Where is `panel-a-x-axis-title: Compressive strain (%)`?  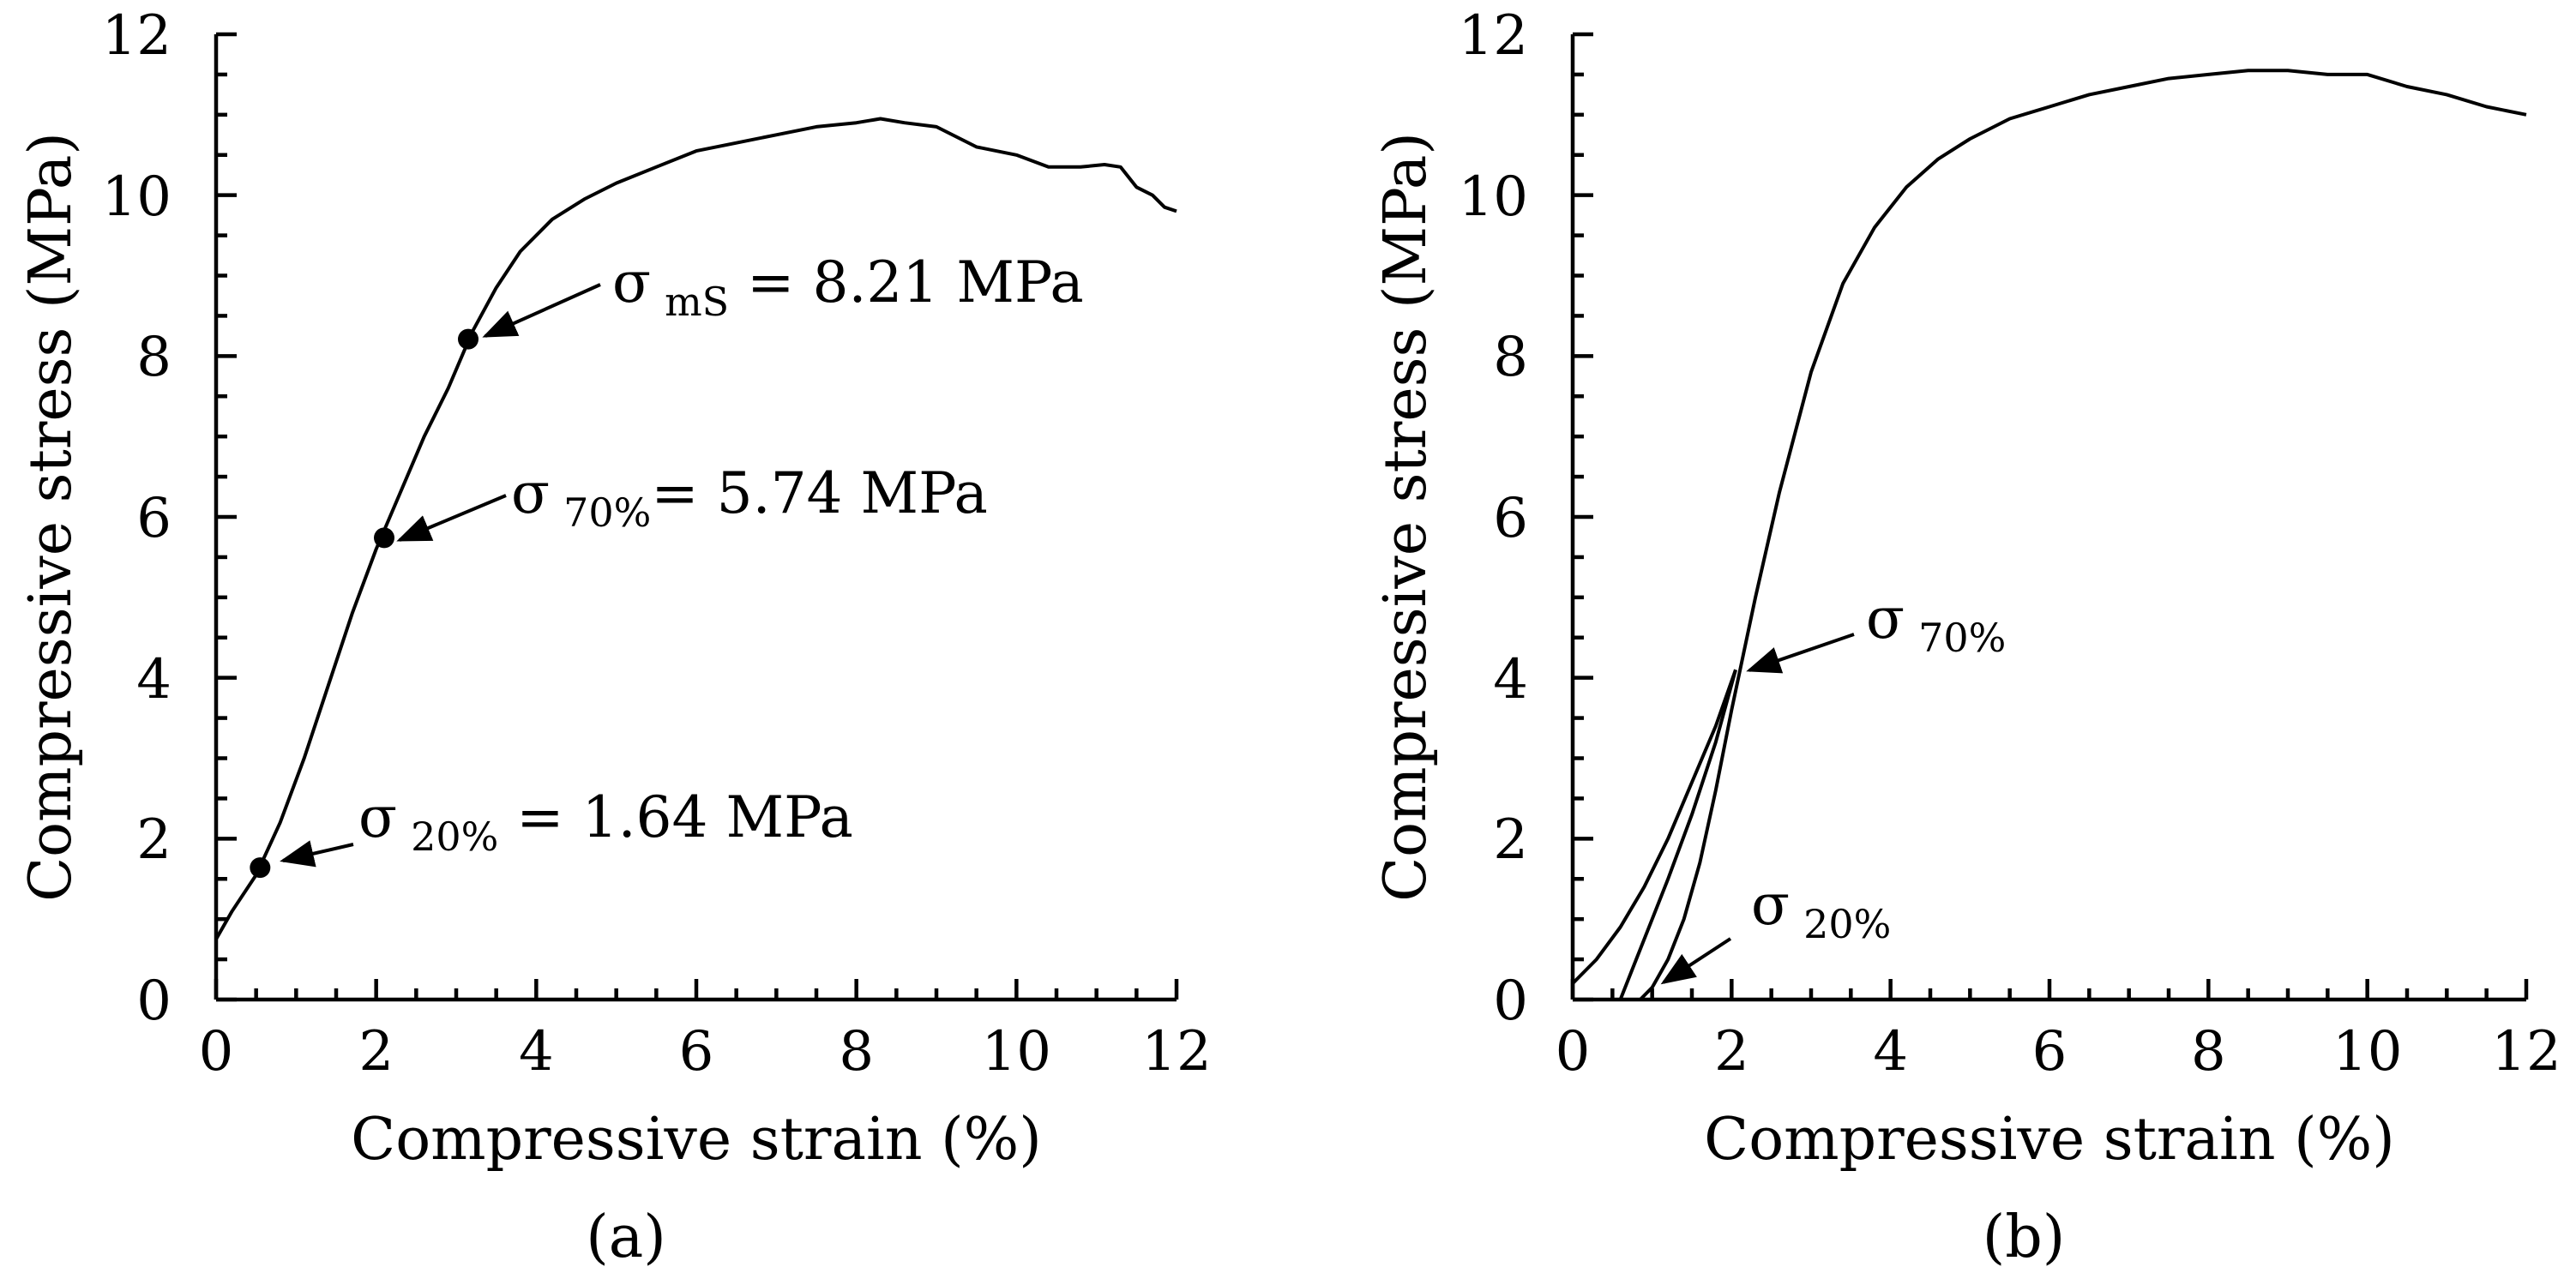
panel-a-x-axis-title: Compressive strain (%) is located at coordinates (696, 1140).